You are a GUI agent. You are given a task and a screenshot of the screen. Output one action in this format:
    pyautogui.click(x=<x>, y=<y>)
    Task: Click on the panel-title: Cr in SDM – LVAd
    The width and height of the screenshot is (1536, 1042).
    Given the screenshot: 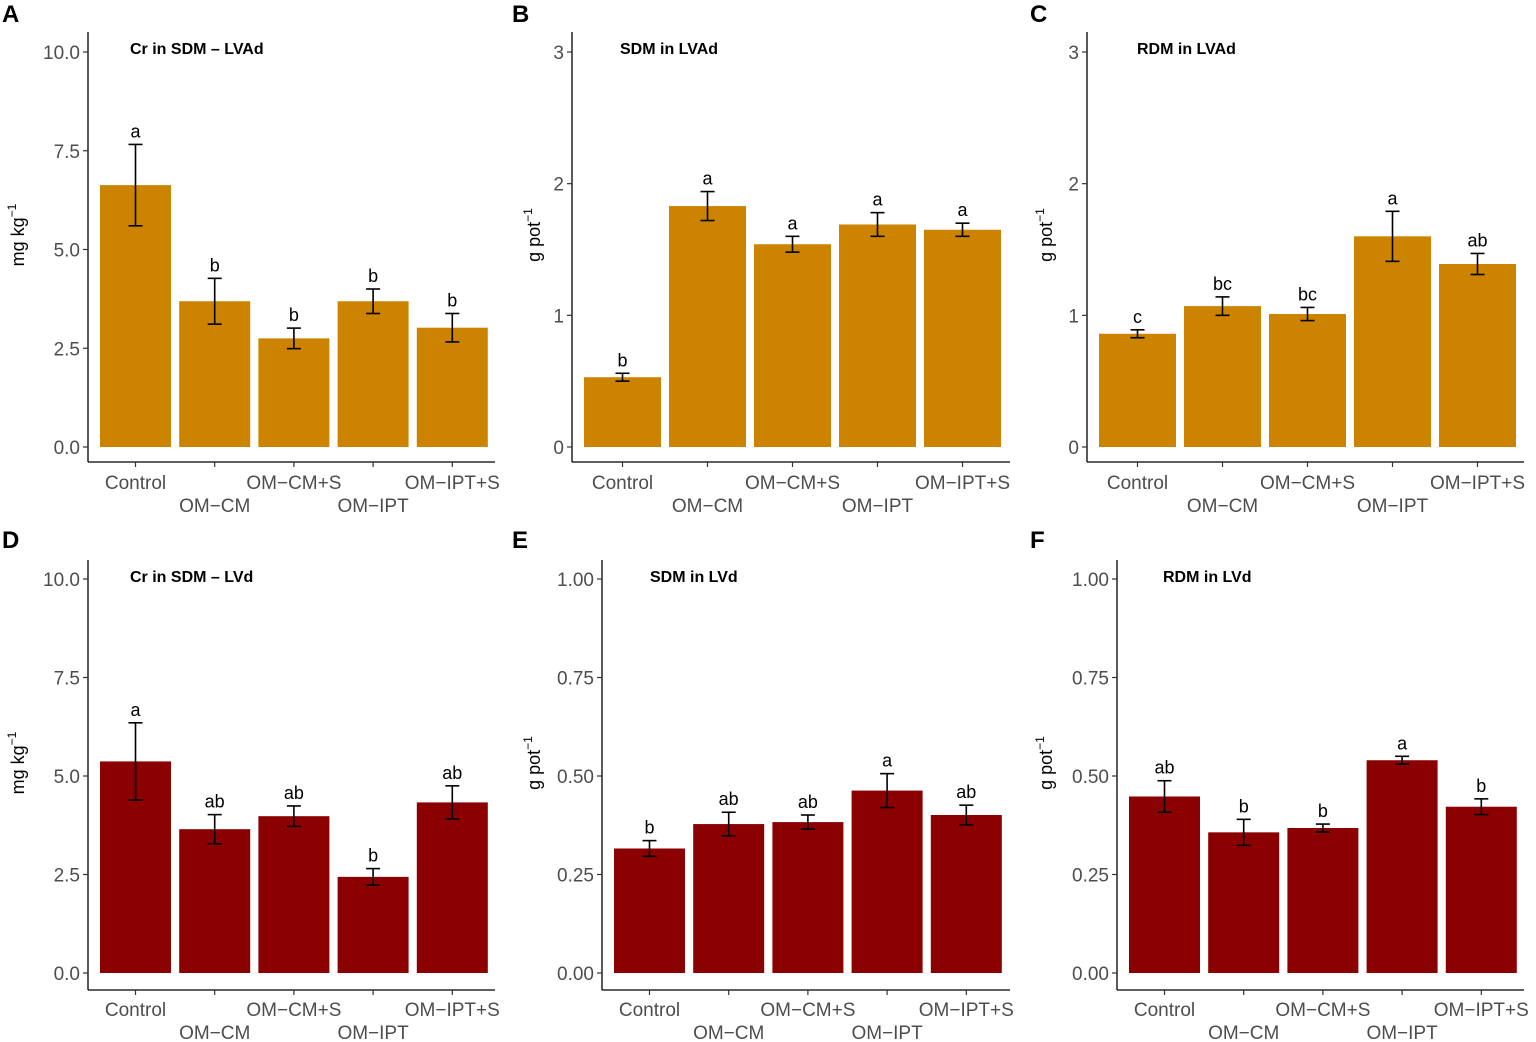 What is the action you would take?
    pyautogui.click(x=197, y=49)
    